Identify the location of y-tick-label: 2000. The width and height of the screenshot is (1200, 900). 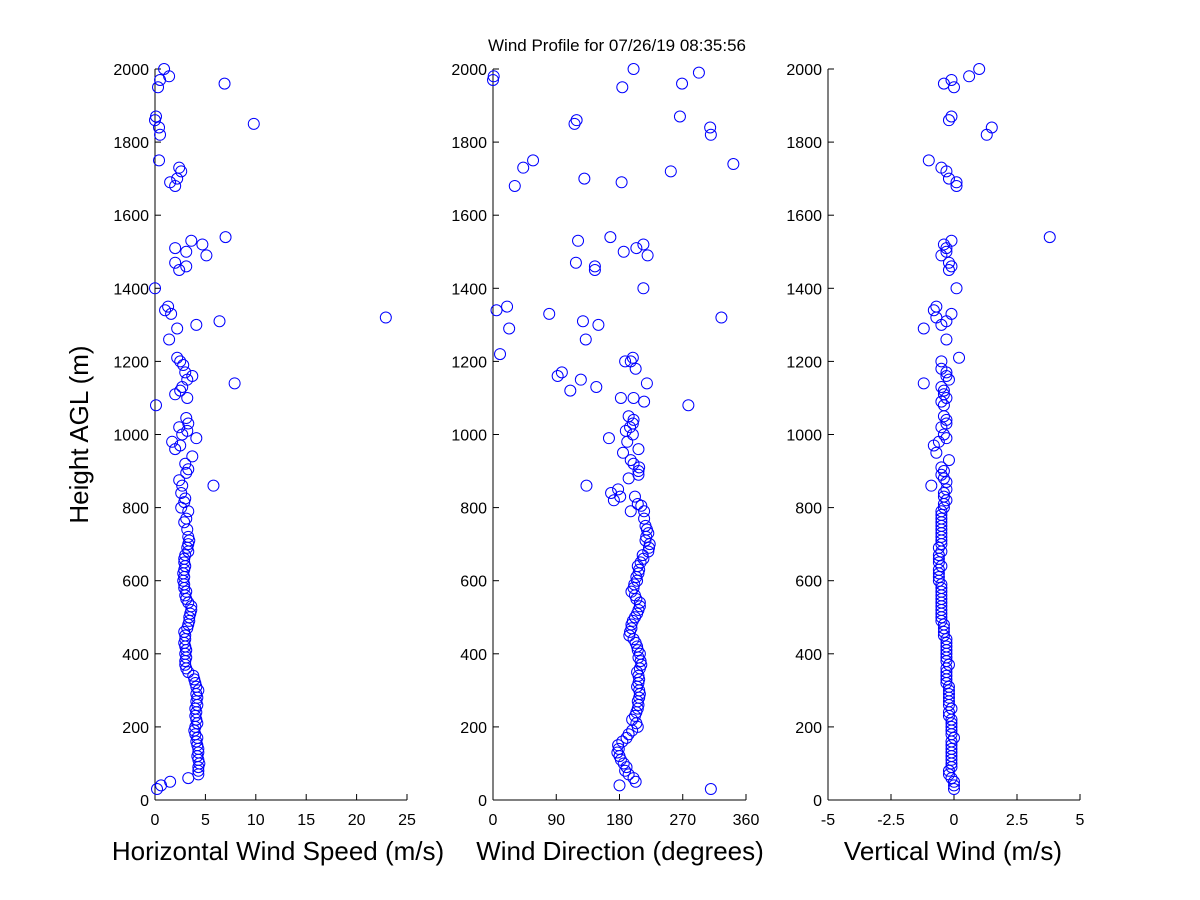
(469, 70).